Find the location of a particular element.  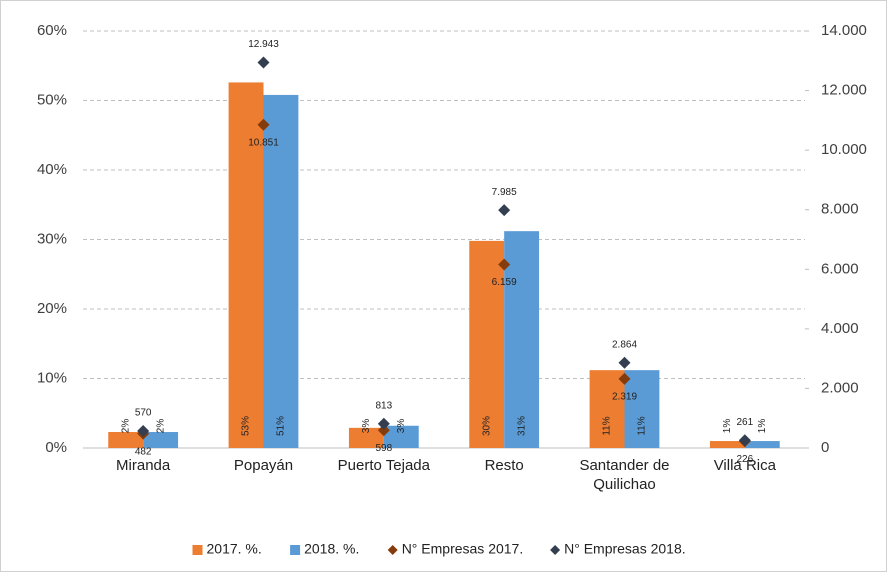

y-tick-label: 60% is located at coordinates (52, 30).